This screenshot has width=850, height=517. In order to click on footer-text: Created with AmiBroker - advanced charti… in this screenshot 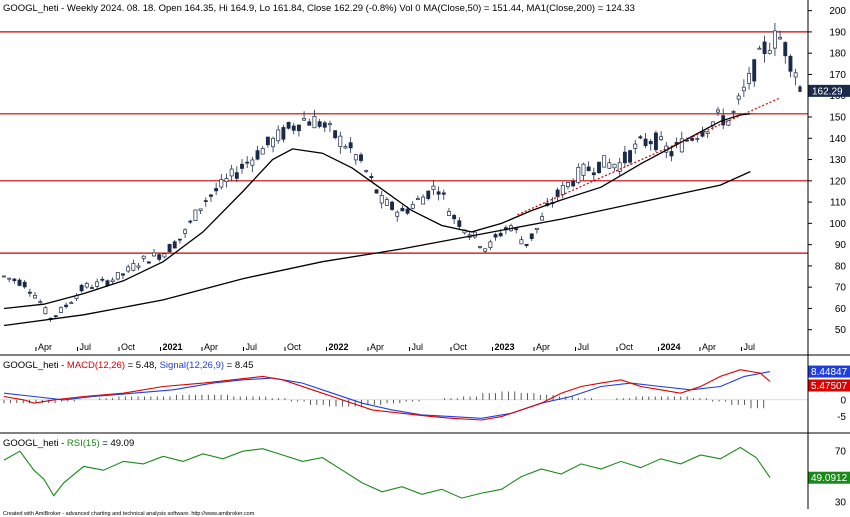, I will do `click(129, 514)`.